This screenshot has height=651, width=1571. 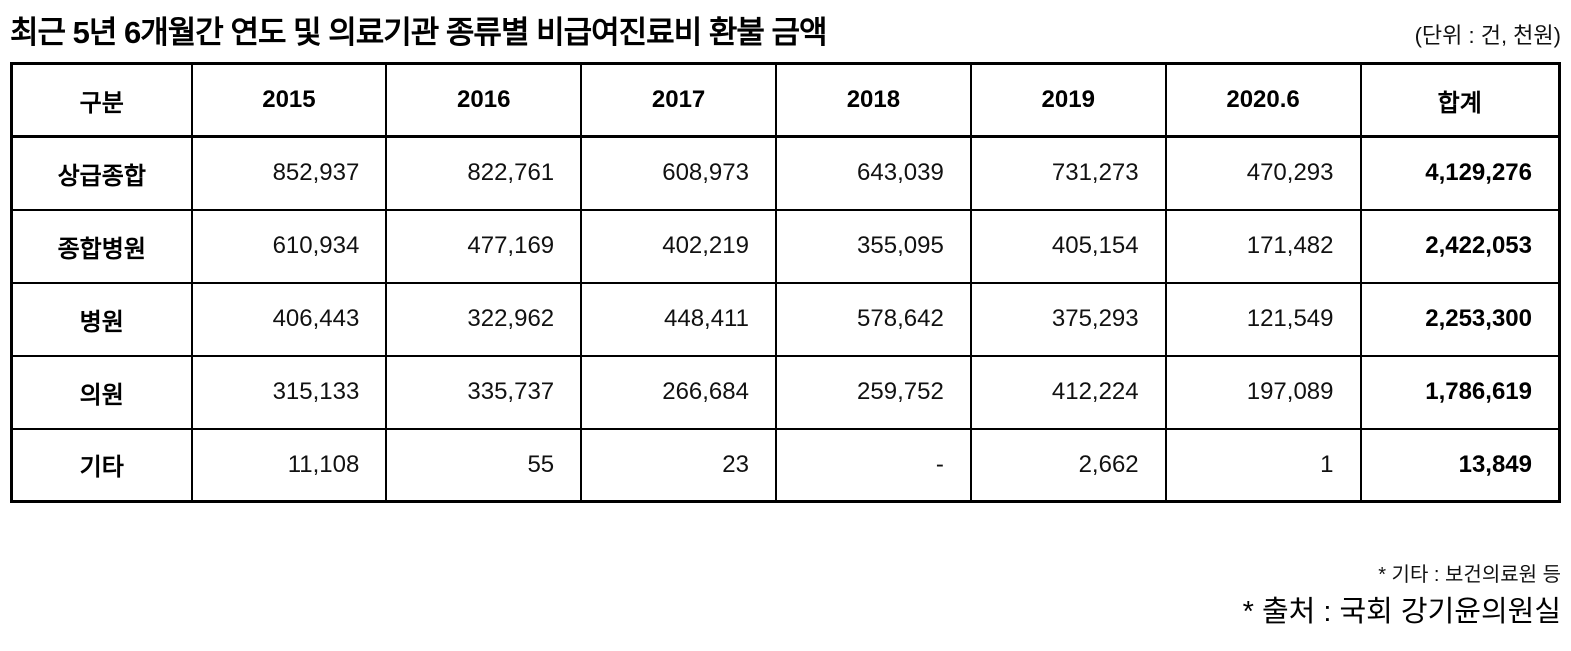 I want to click on table-cell: 731,273, so click(x=1068, y=173).